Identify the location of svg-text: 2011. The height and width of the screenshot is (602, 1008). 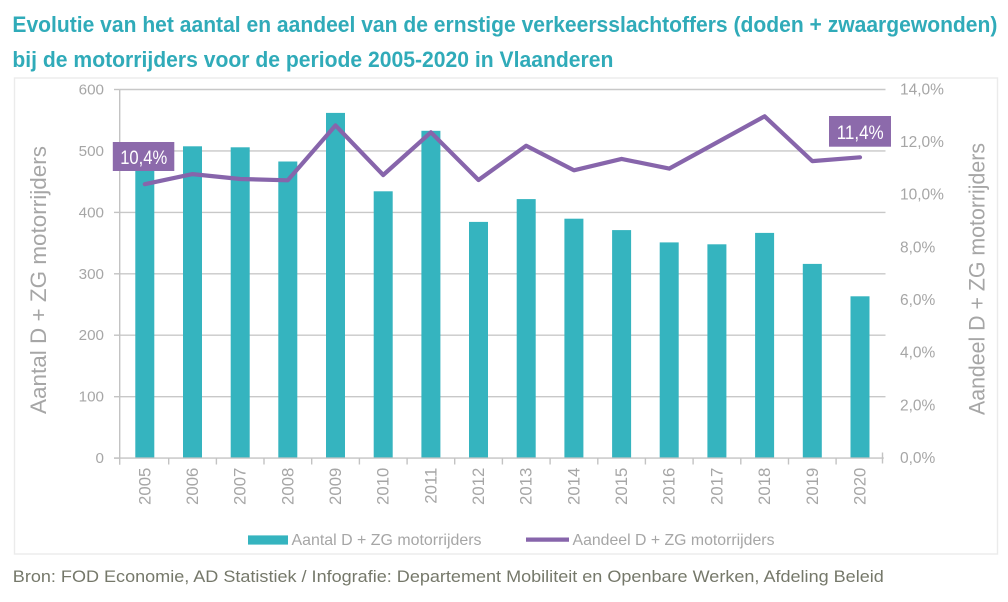
(430, 486).